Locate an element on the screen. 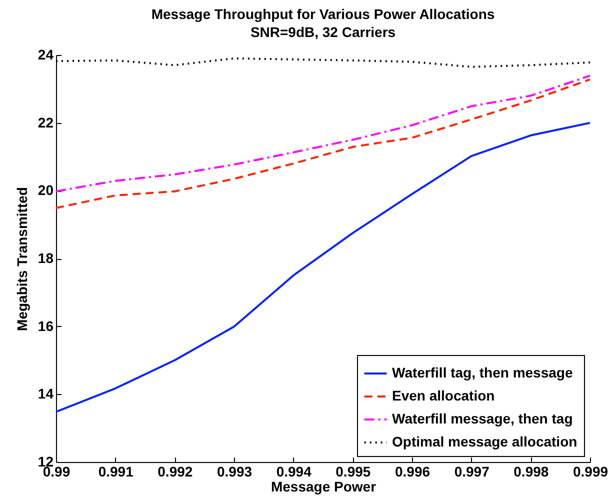  y-tick-label: 22 is located at coordinates (46, 122).